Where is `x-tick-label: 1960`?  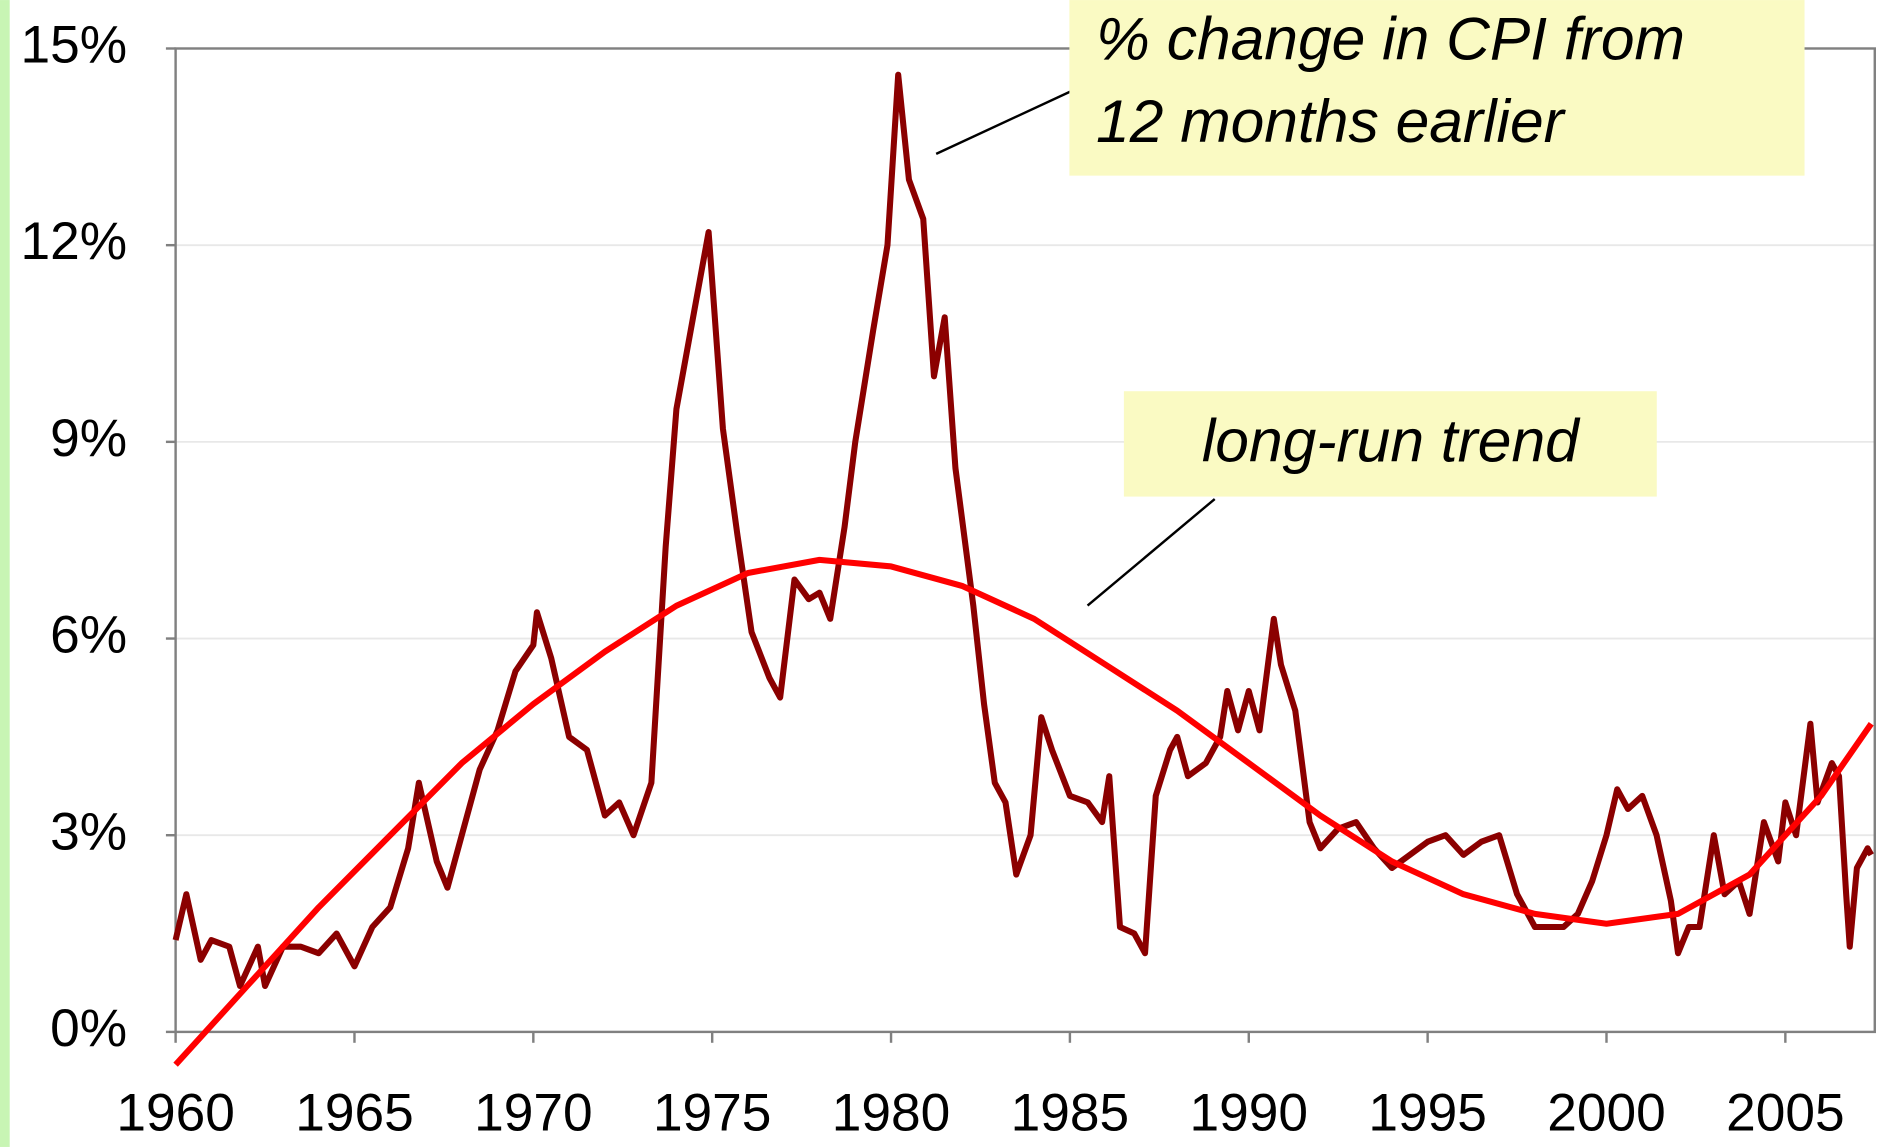
x-tick-label: 1960 is located at coordinates (175, 1113).